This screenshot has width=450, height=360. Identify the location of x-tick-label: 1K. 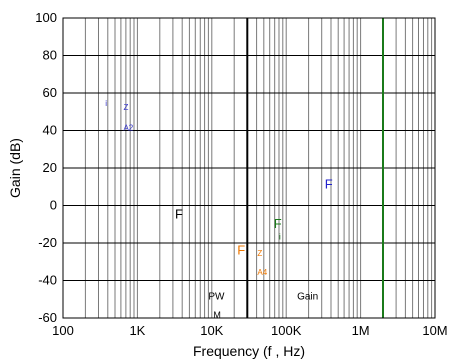
(137, 330).